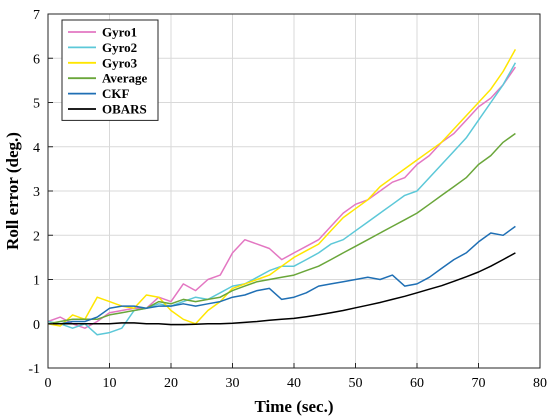  Describe the element at coordinates (120, 62) in the screenshot. I see `legend-label-gyro3: Gyro3` at that location.